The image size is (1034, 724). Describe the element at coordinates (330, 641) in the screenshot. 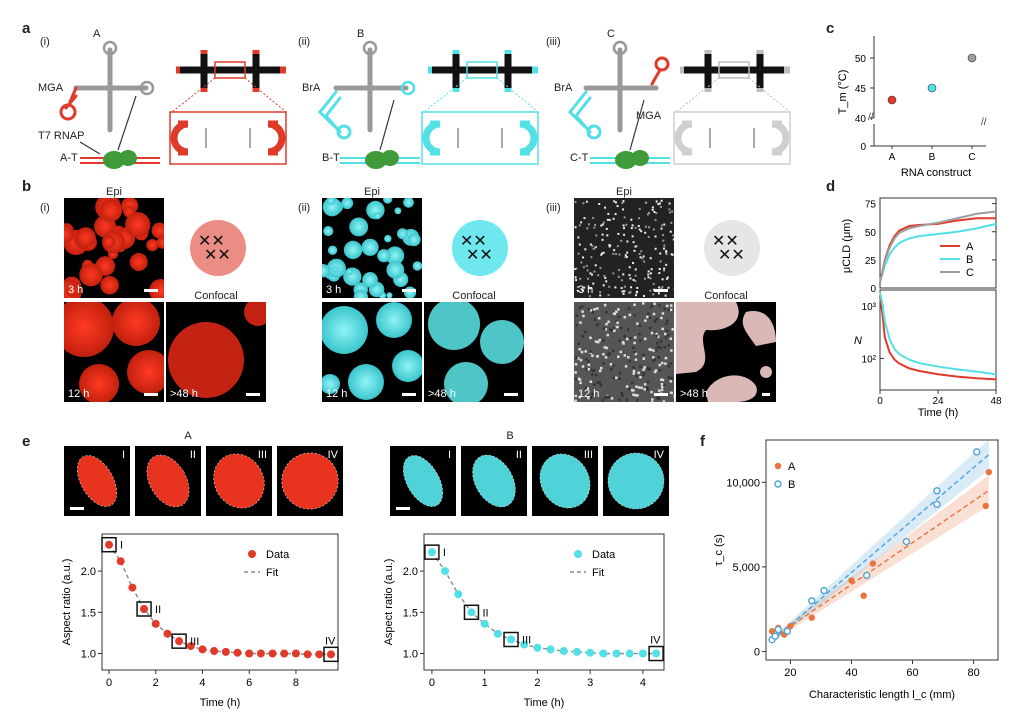

I see `frame-marker-label: IV` at that location.